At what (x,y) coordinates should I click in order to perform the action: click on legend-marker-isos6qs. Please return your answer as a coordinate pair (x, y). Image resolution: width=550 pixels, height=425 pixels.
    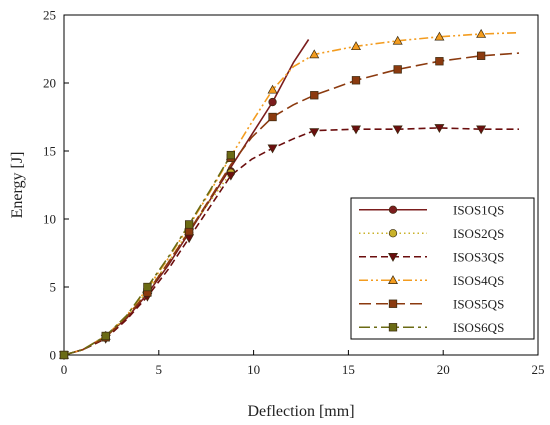
    Looking at the image, I should click on (393, 327).